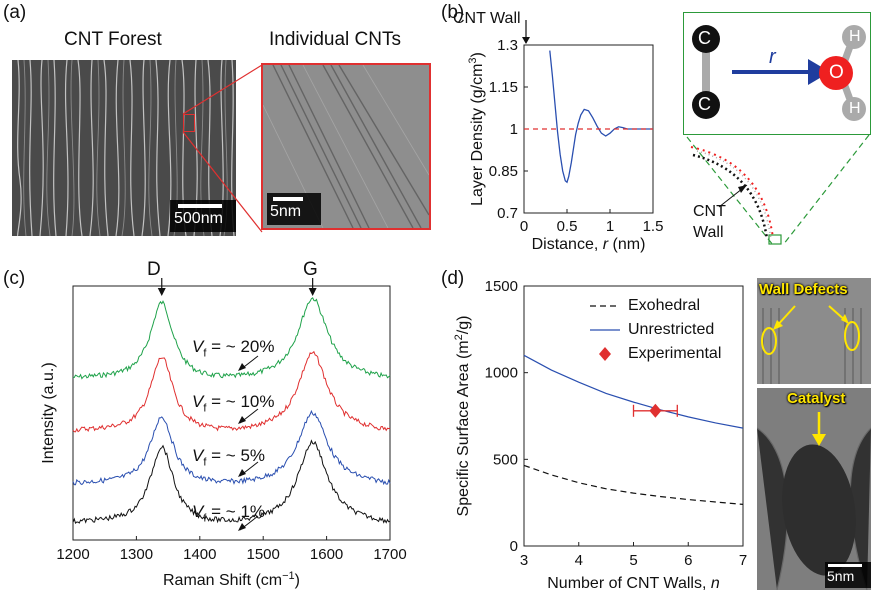 The width and height of the screenshot is (876, 593). What do you see at coordinates (814, 331) in the screenshot?
I see `wall-defects-micrograph: Wall Defects` at bounding box center [814, 331].